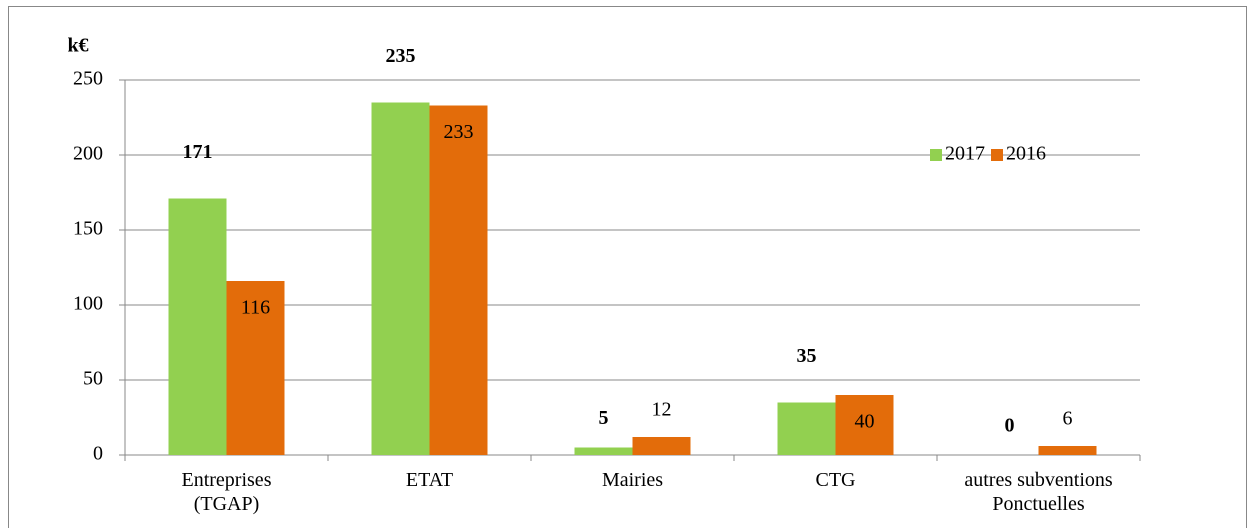 This screenshot has width=1255, height=528. What do you see at coordinates (807, 356) in the screenshot?
I see `value-label: 35` at bounding box center [807, 356].